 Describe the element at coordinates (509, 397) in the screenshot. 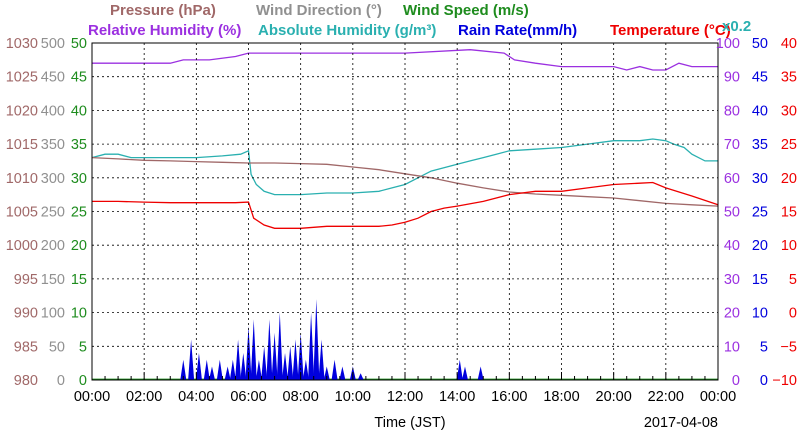

I see `x-tick-label: 16:00` at that location.